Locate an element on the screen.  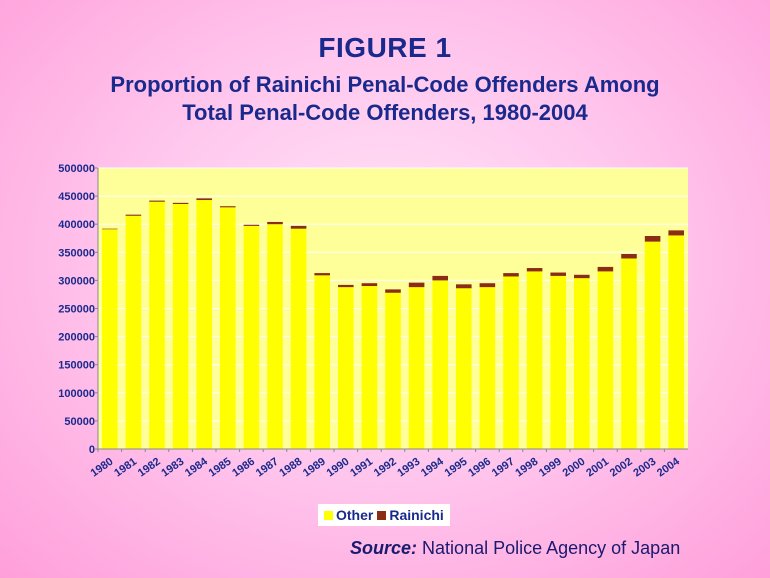
bar-other-1985 is located at coordinates (228, 328).